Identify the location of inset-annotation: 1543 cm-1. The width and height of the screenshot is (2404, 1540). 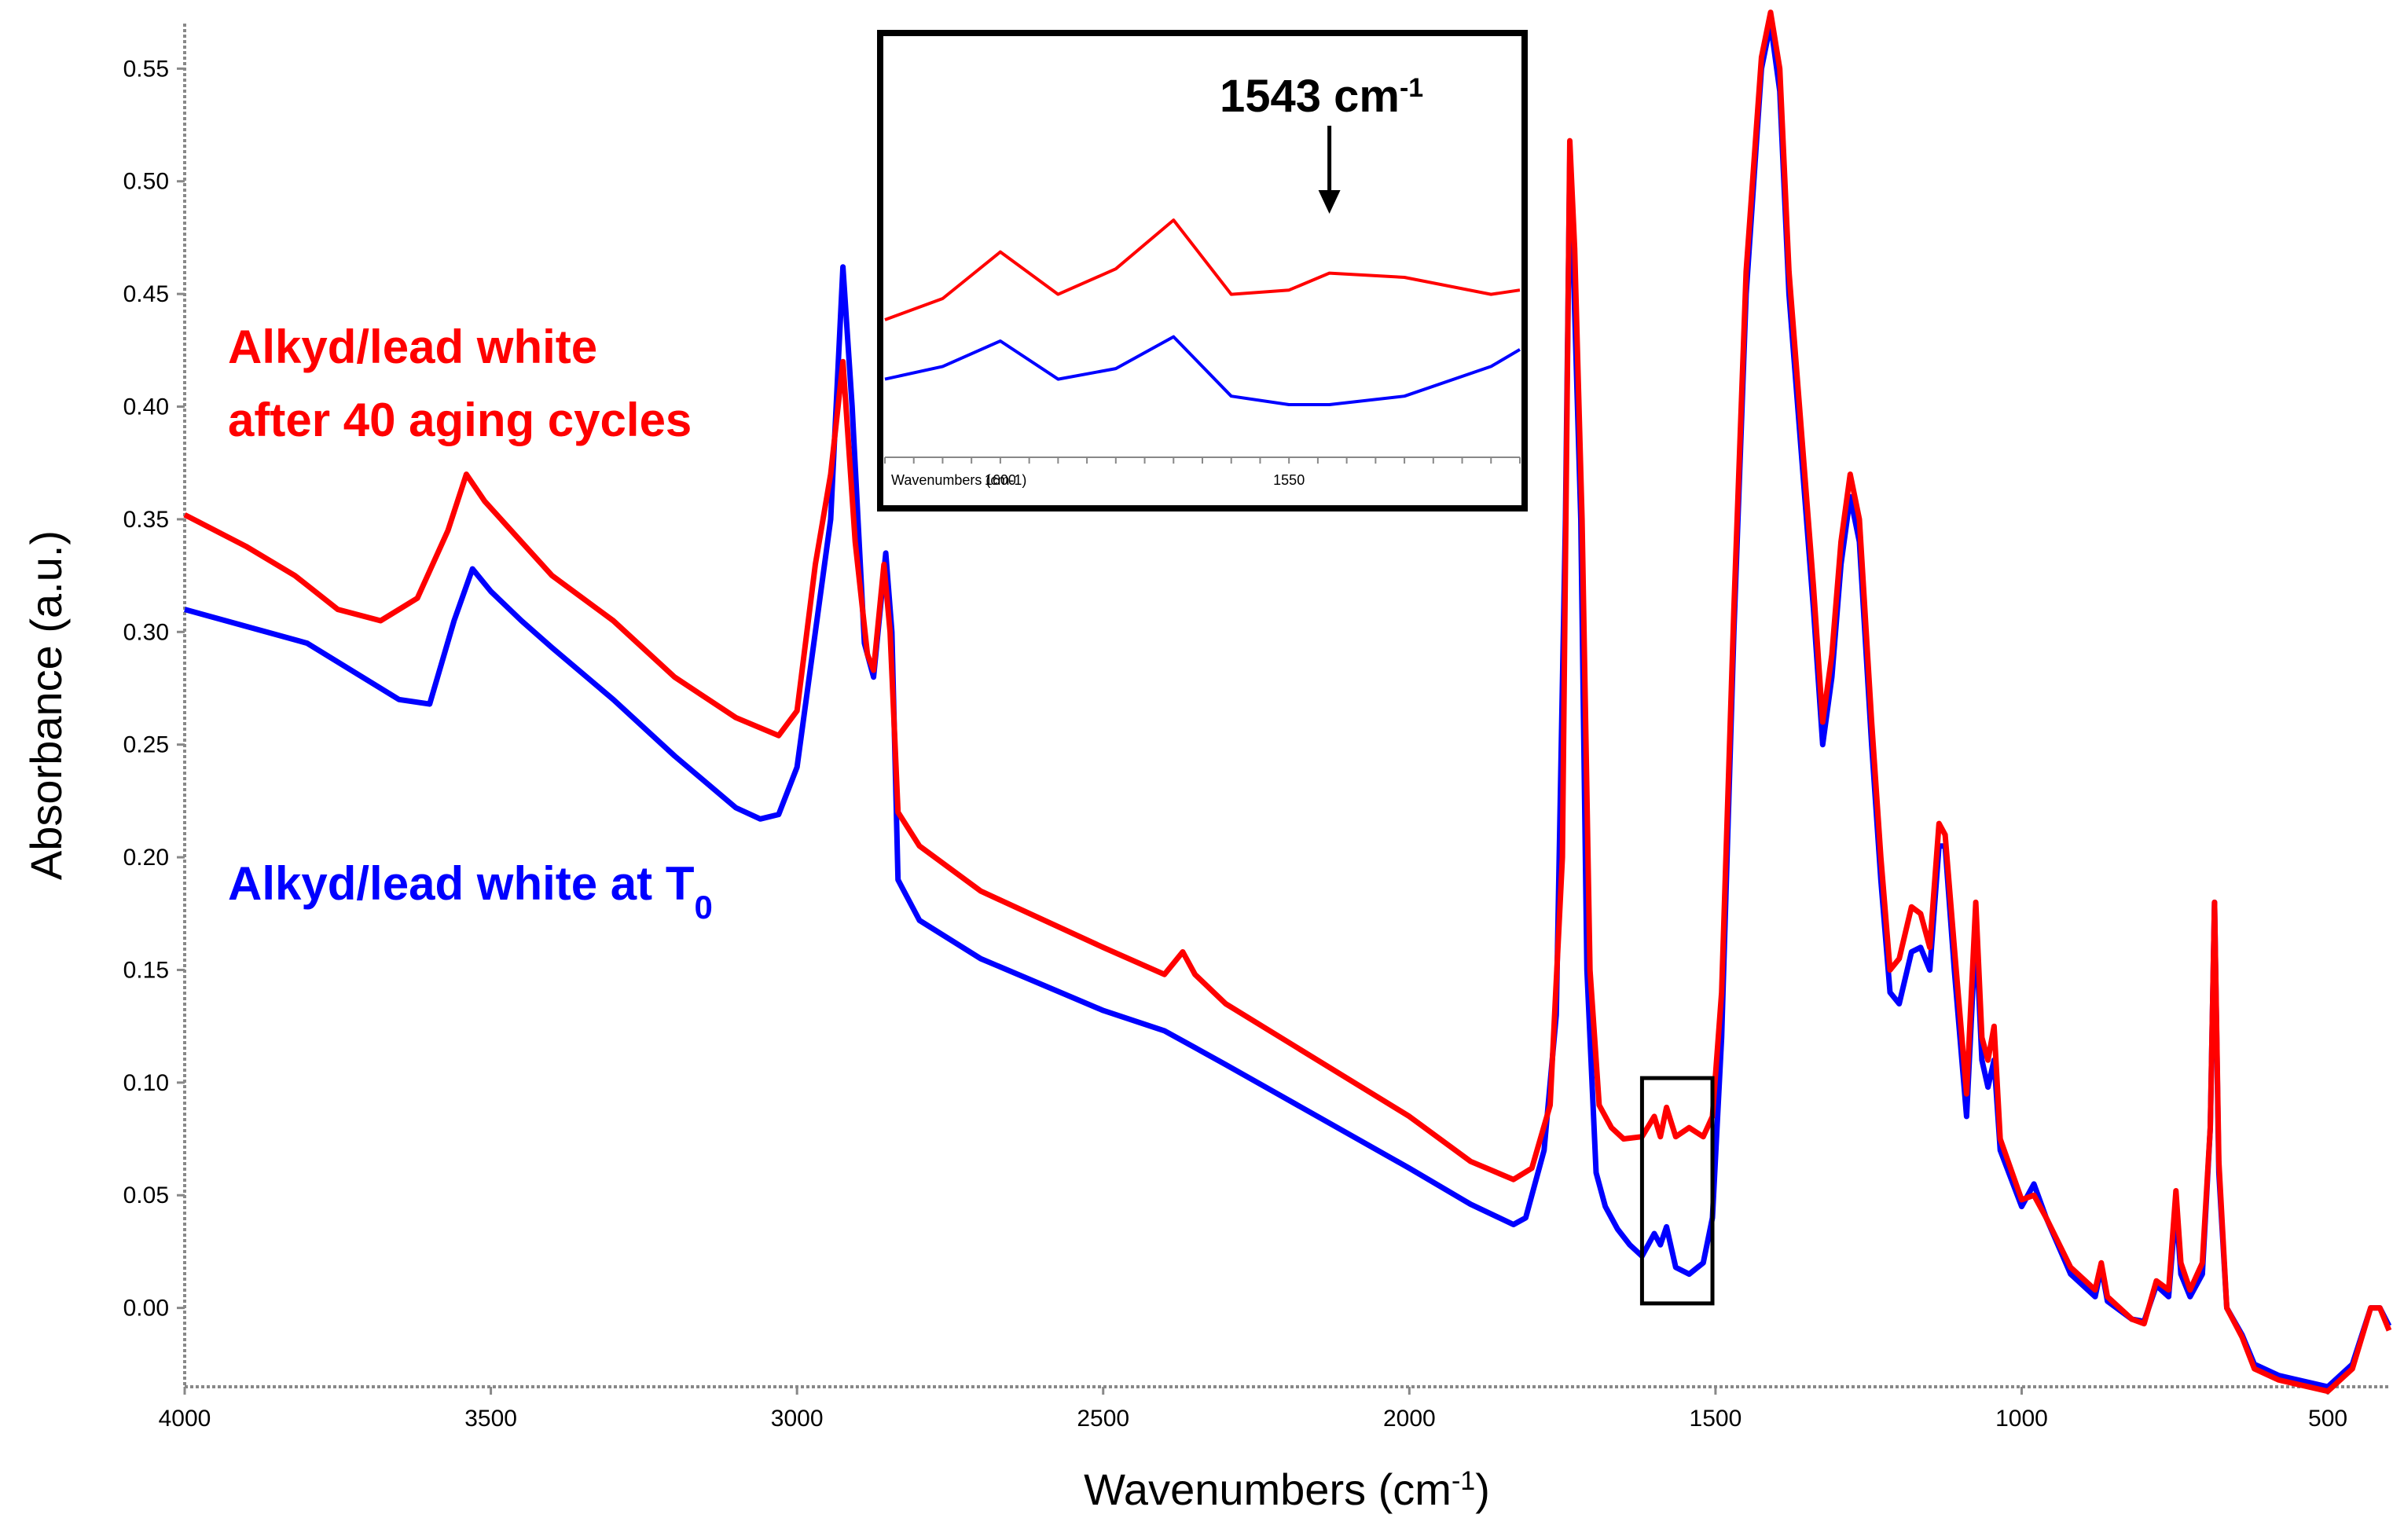
(1321, 96).